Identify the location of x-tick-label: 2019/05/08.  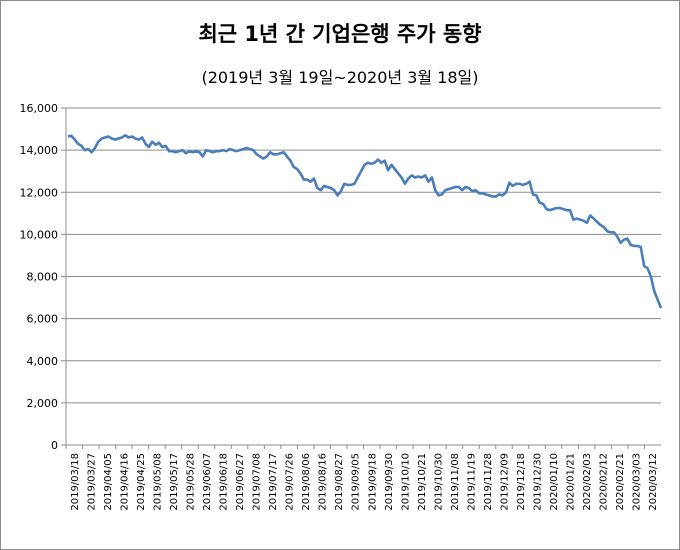
(157, 482).